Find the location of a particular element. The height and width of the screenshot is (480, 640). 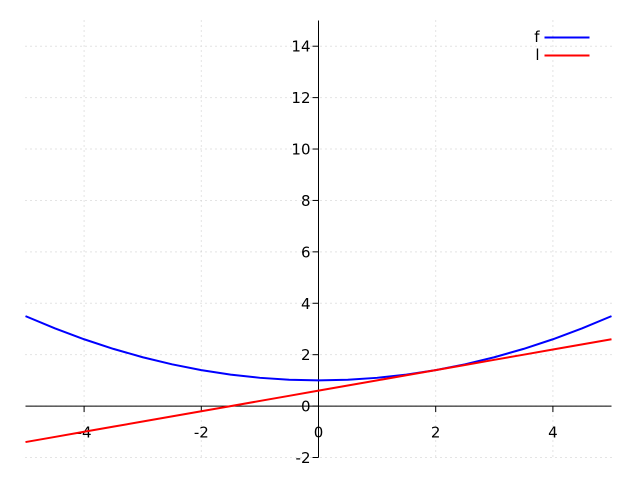

y-tick-label: -2 is located at coordinates (303, 458).